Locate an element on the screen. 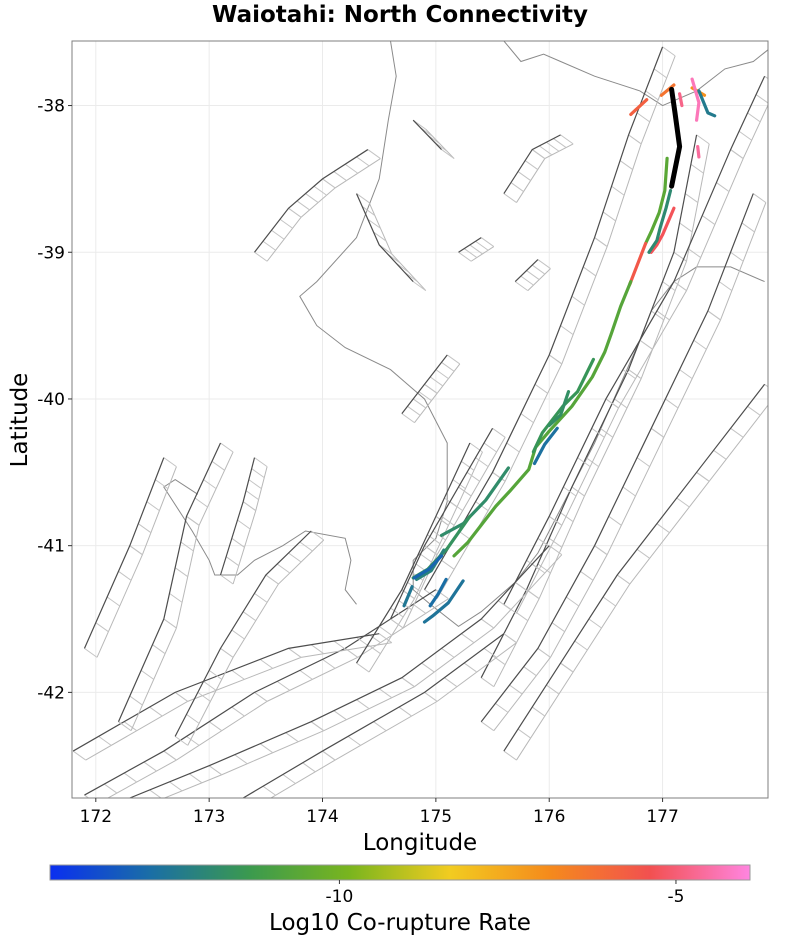 The width and height of the screenshot is (800, 945). y-tick-label: -41 is located at coordinates (51, 547).